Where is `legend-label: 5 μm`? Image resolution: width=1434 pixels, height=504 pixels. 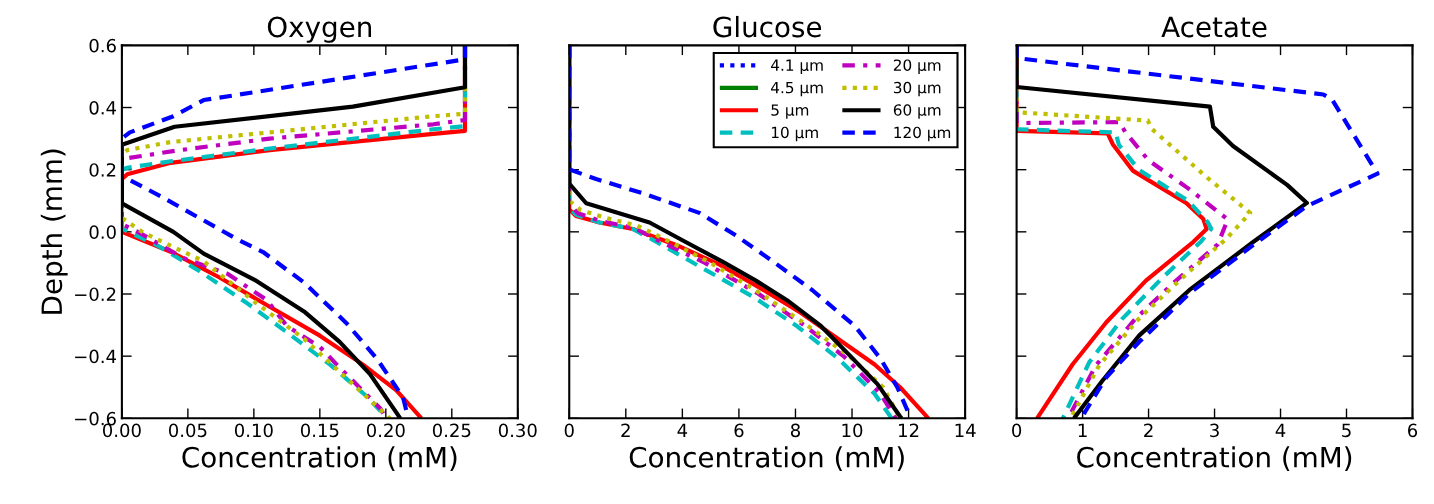
legend-label: 5 μm is located at coordinates (790, 111).